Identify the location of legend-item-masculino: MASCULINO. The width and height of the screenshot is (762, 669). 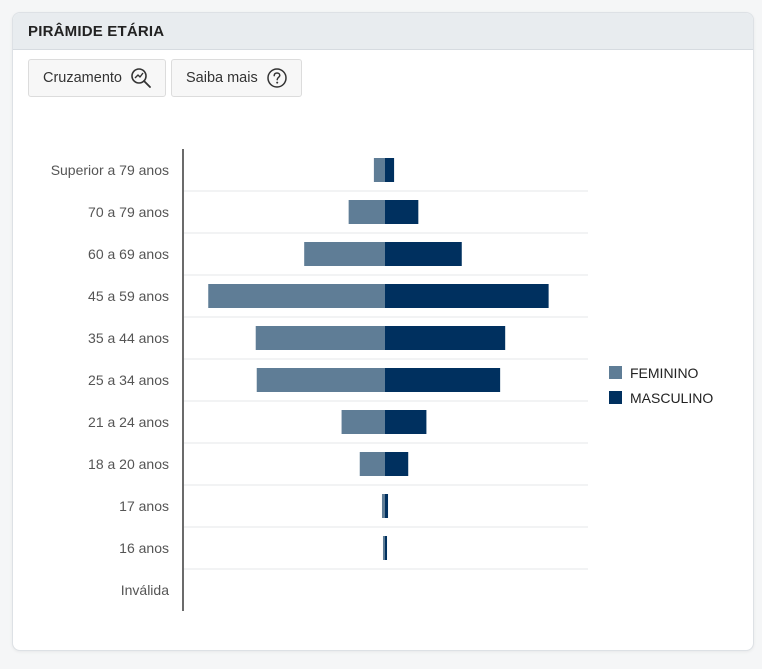
(661, 397).